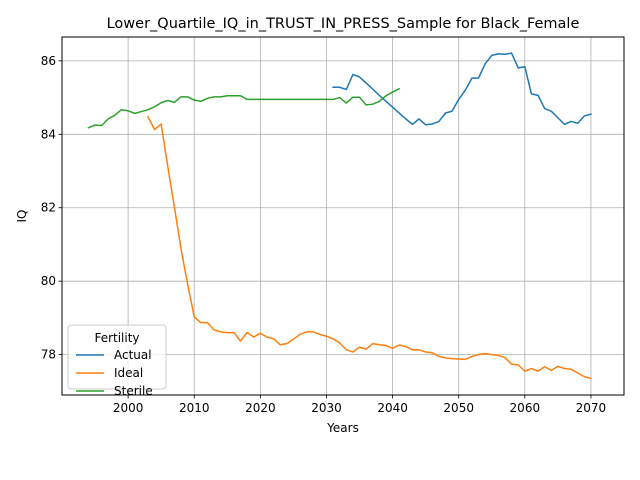 This screenshot has width=640, height=480. Describe the element at coordinates (591, 408) in the screenshot. I see `x-tick-label: 2070` at that location.